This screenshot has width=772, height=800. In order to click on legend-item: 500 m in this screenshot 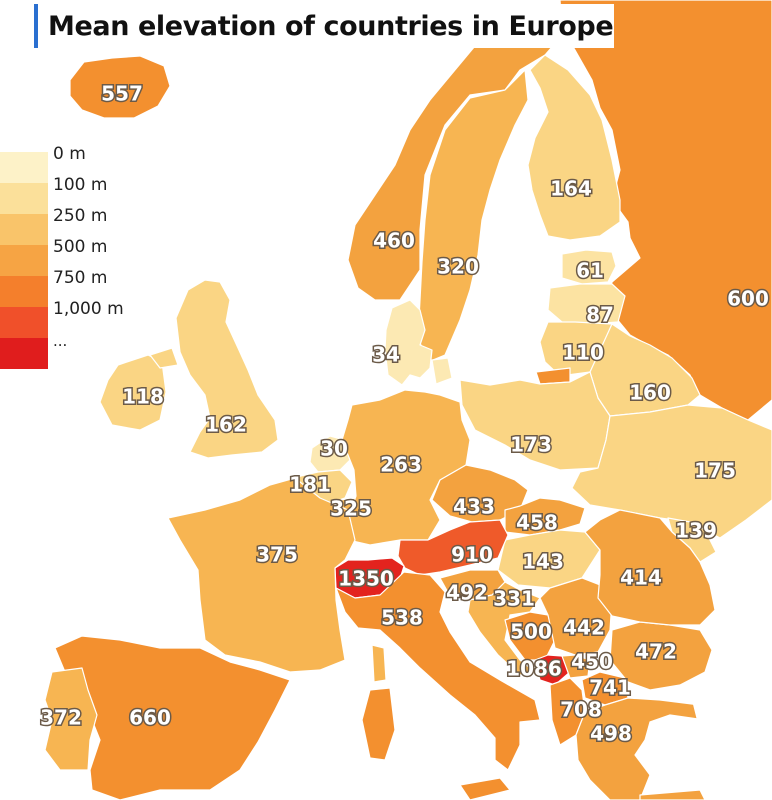, I will do `click(70, 255)`.